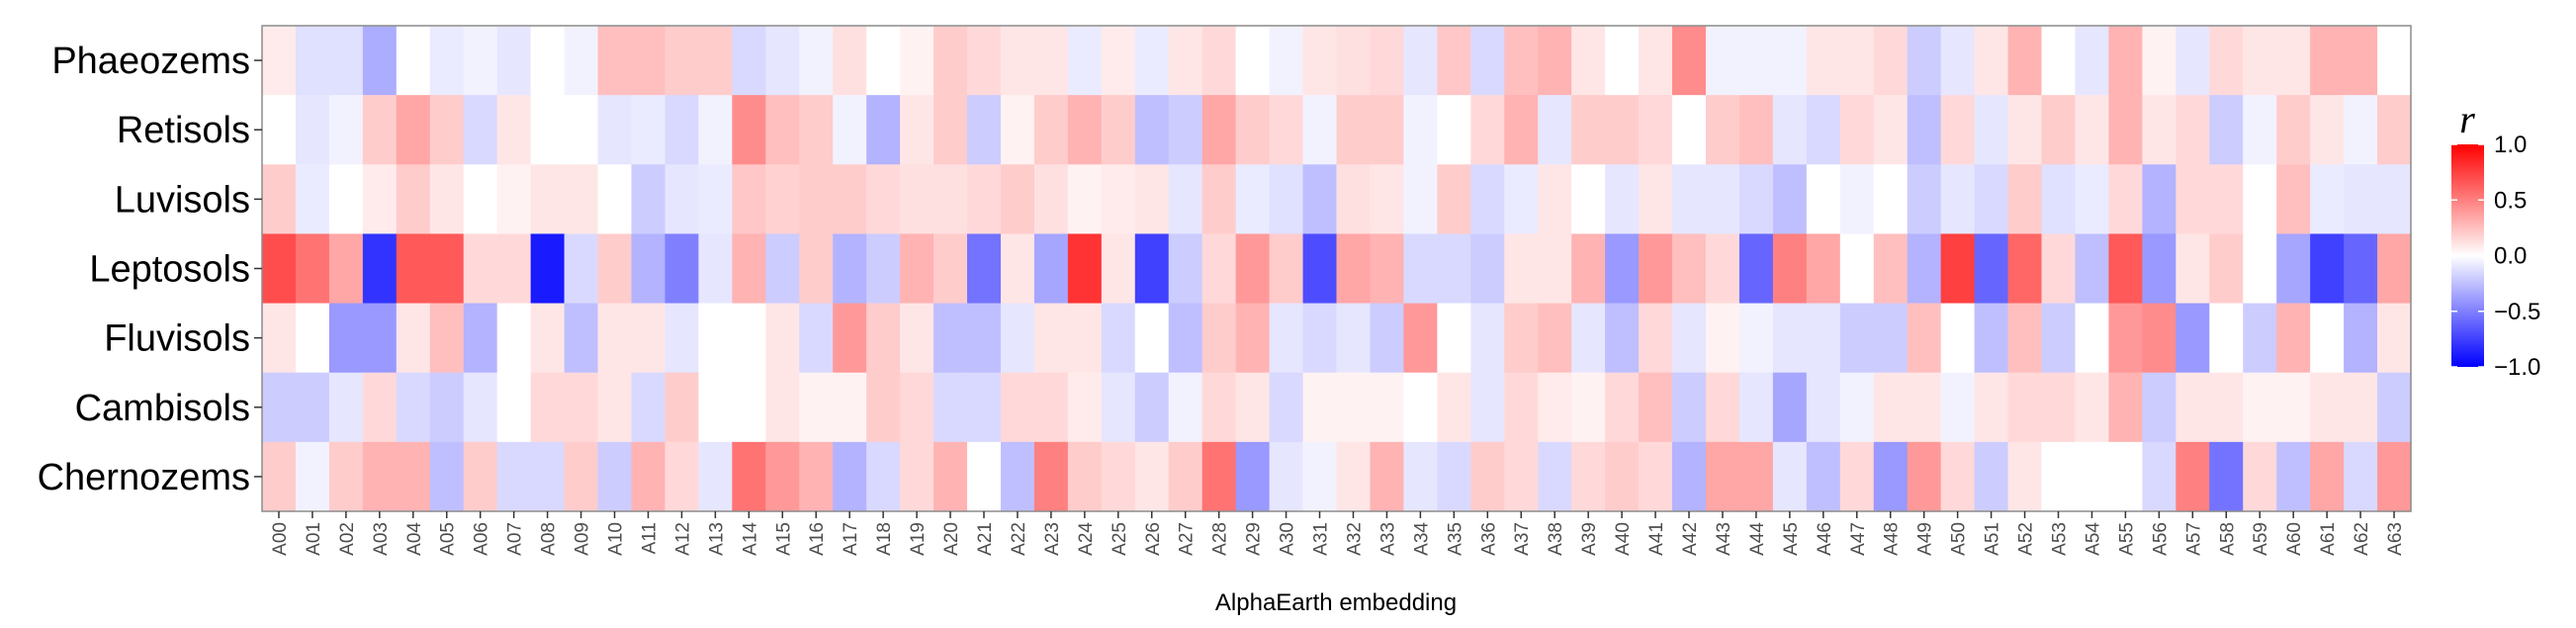  What do you see at coordinates (1321, 539) in the screenshot?
I see `x-tick-label: A31` at bounding box center [1321, 539].